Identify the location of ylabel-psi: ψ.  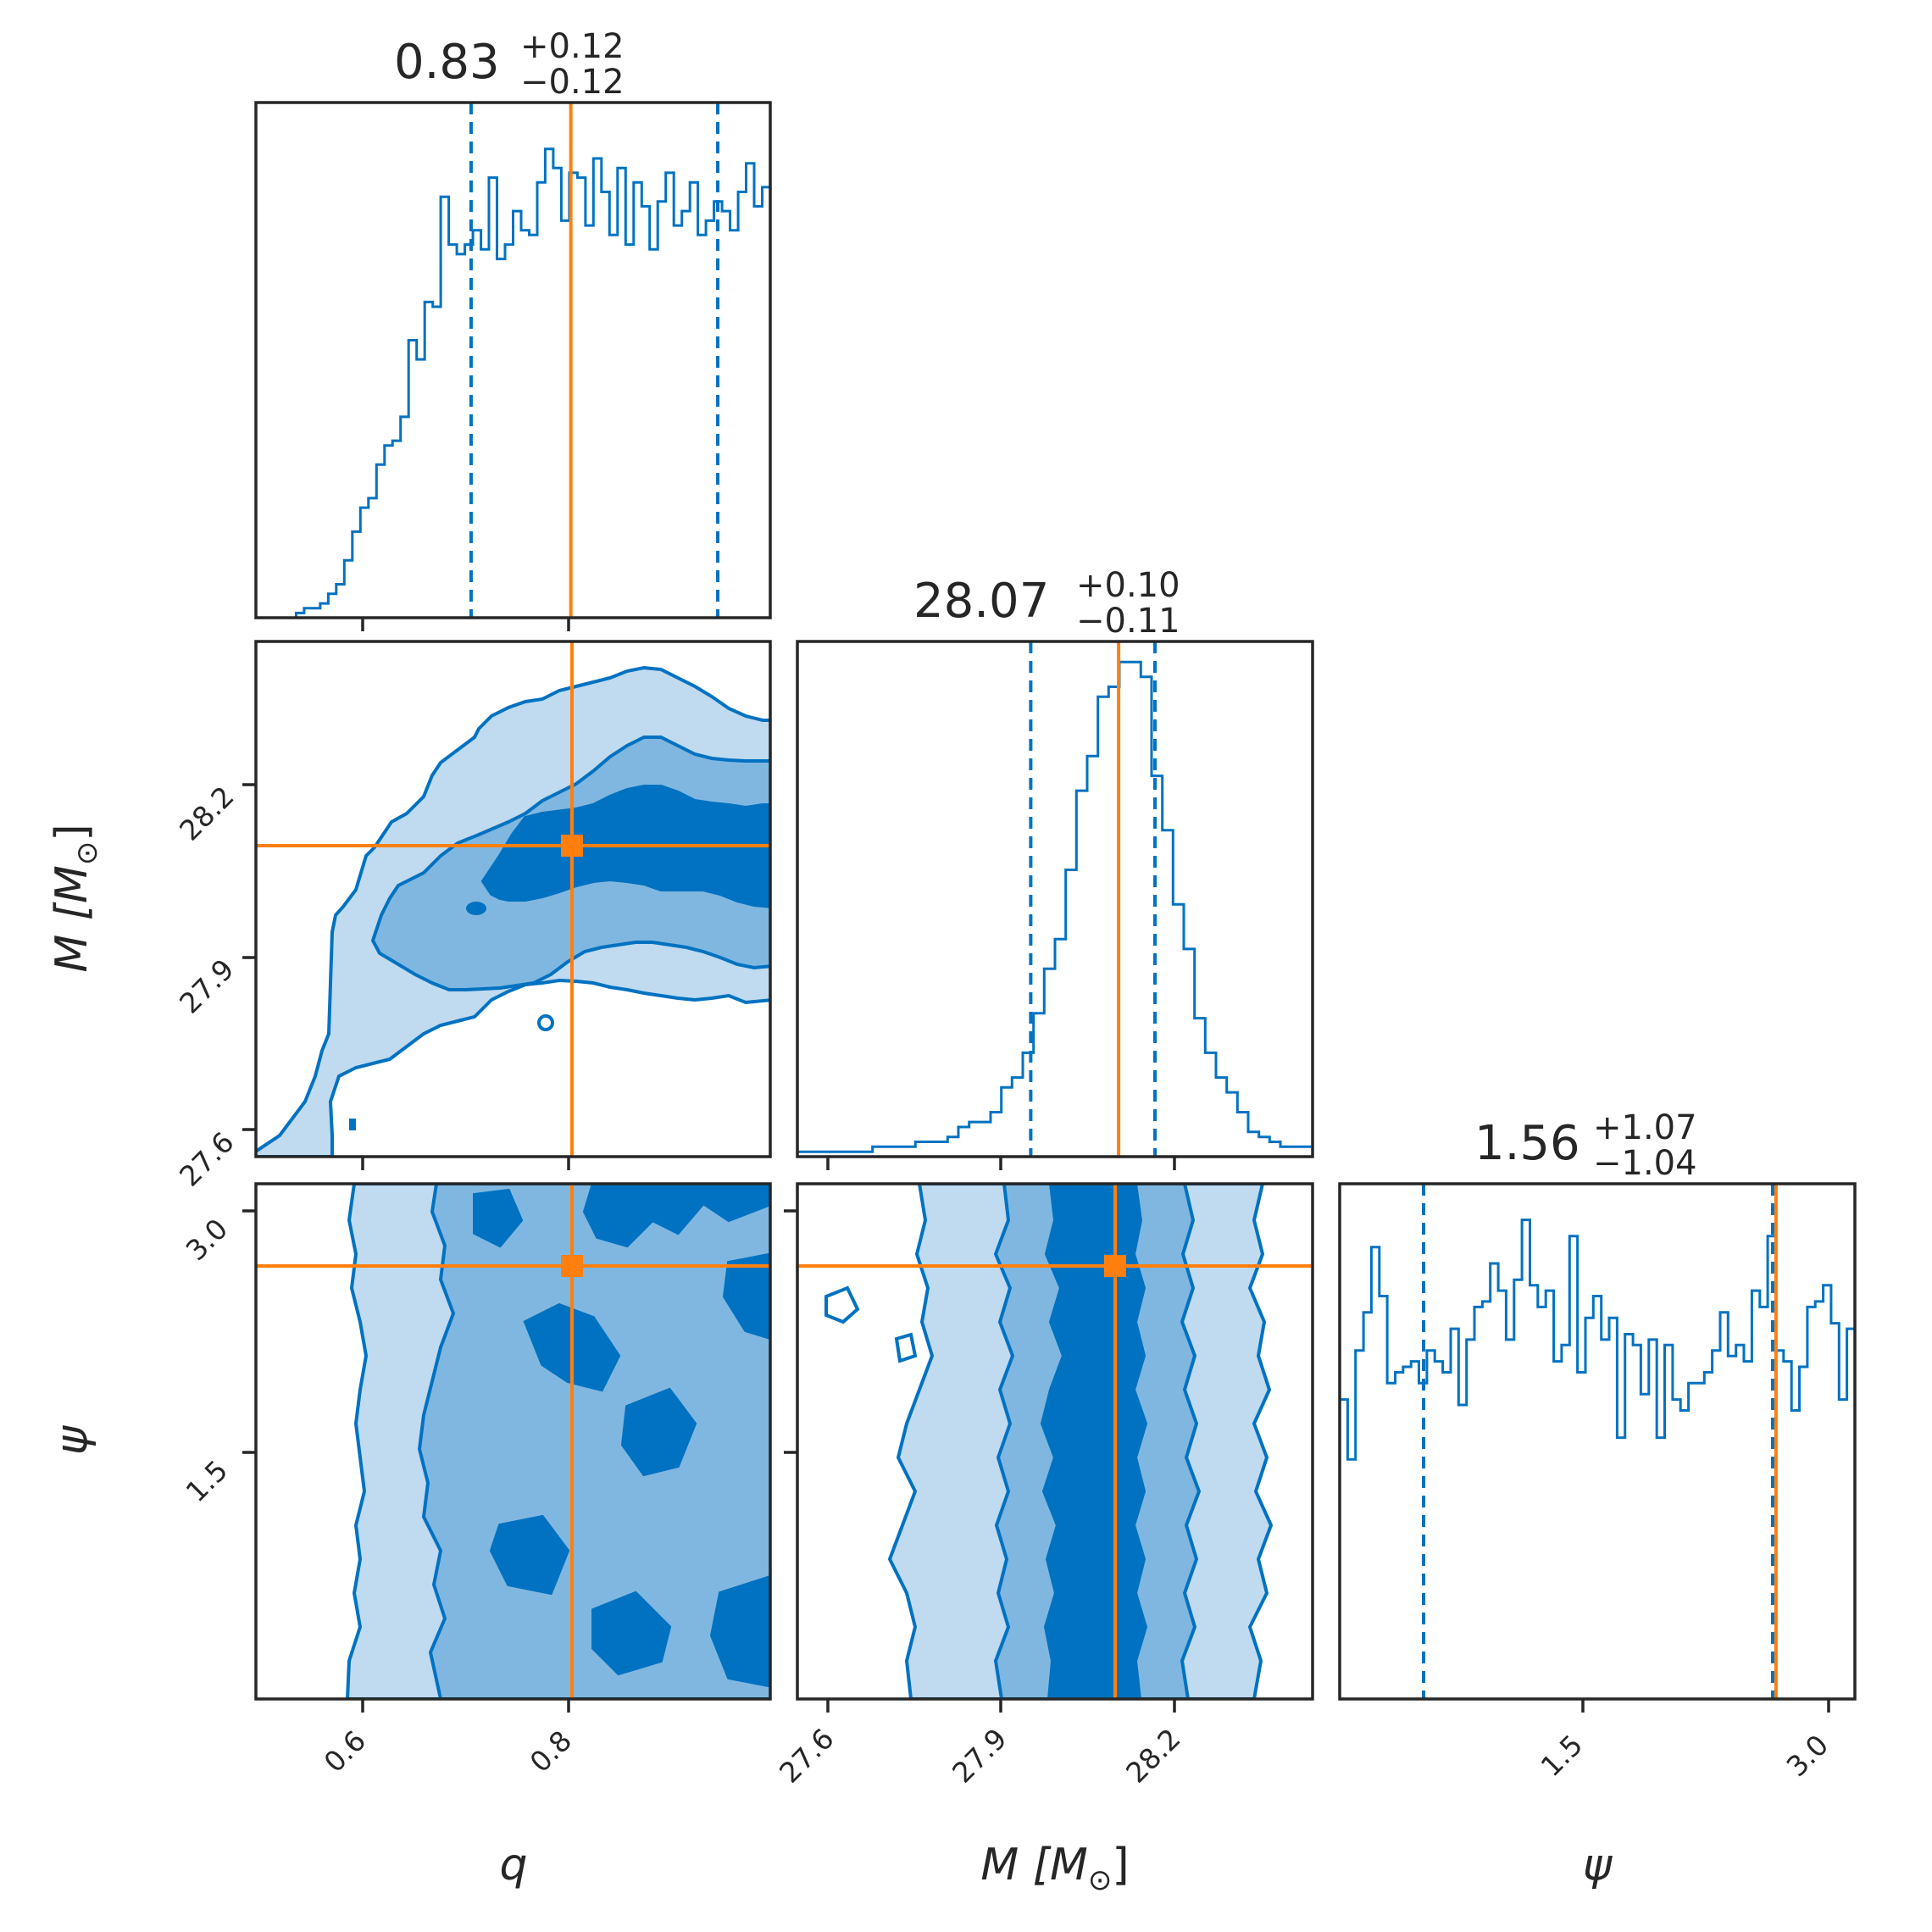
(72, 1439).